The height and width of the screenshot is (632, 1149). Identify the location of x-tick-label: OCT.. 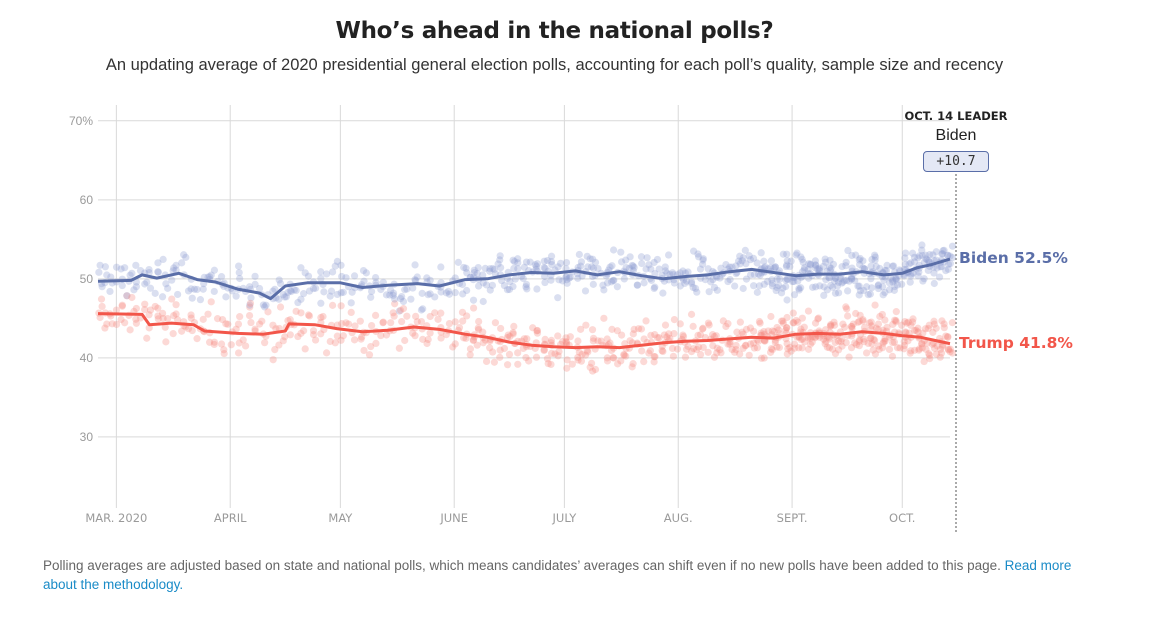
(902, 518).